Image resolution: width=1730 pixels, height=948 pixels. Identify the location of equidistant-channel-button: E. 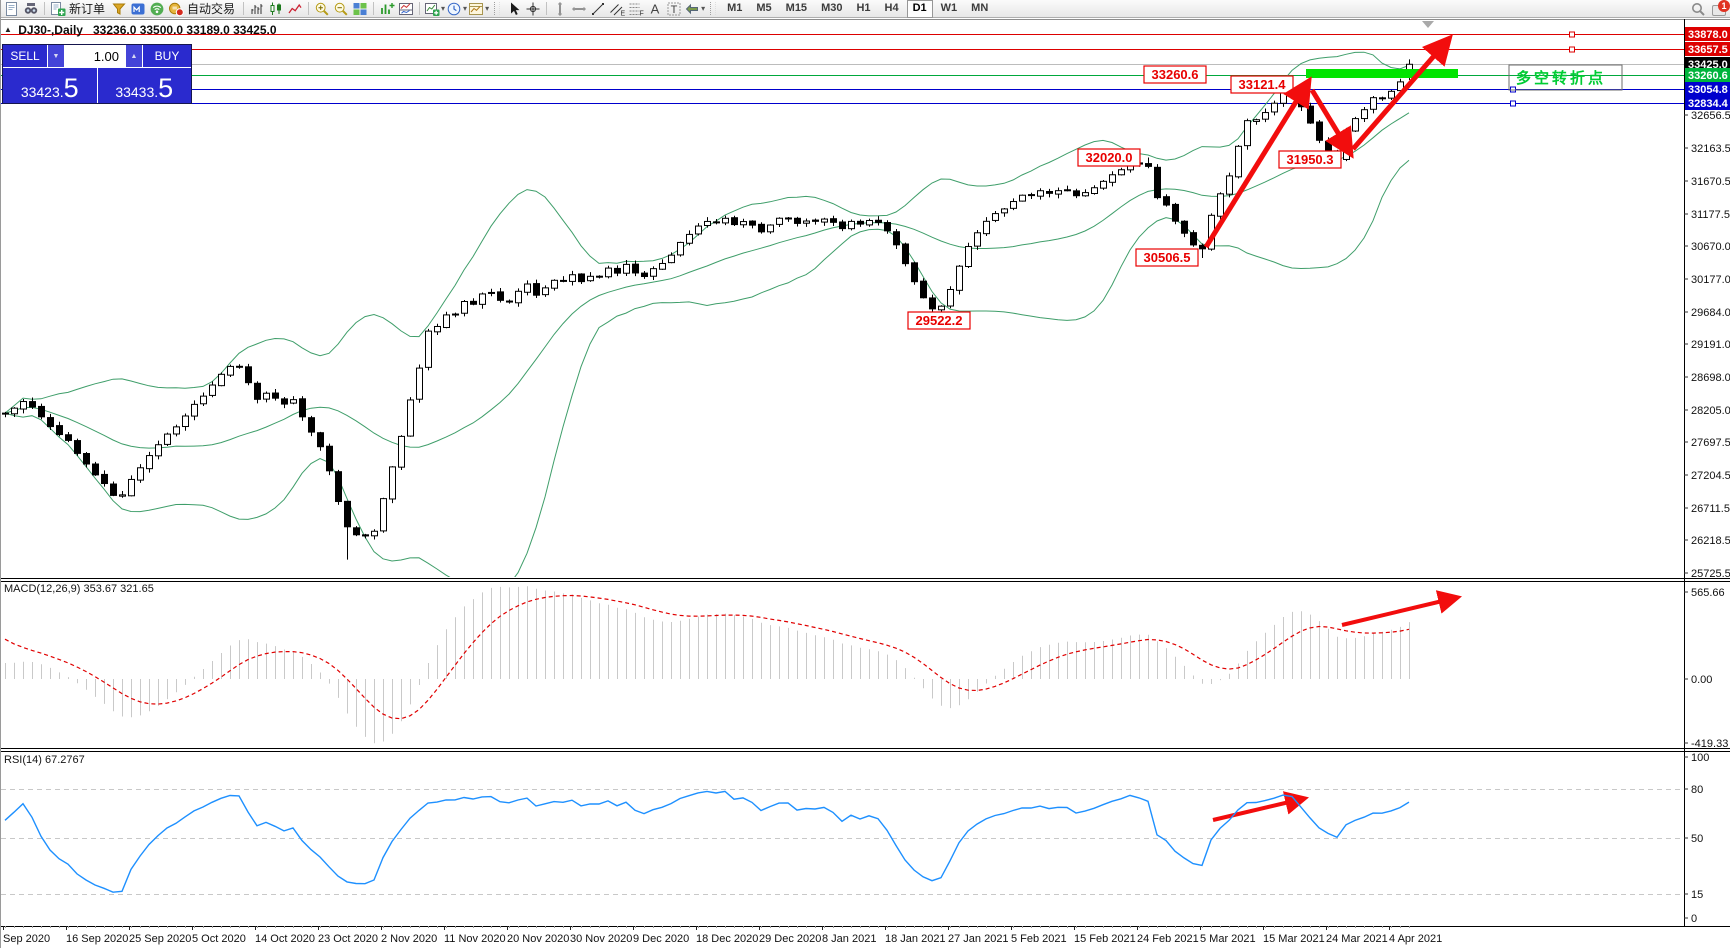
(617, 9).